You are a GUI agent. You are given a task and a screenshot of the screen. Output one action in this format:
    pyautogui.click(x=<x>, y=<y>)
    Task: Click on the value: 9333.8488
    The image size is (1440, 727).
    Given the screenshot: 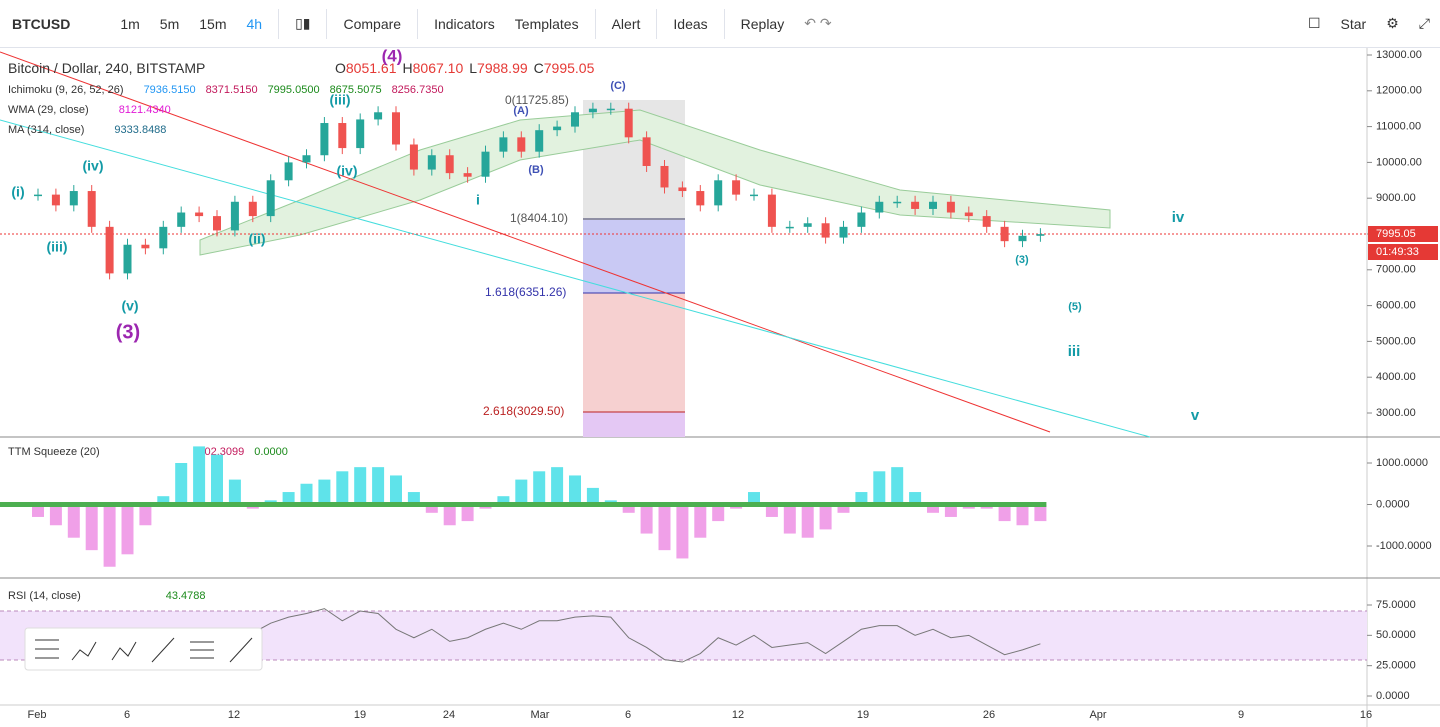 What is the action you would take?
    pyautogui.click(x=140, y=130)
    